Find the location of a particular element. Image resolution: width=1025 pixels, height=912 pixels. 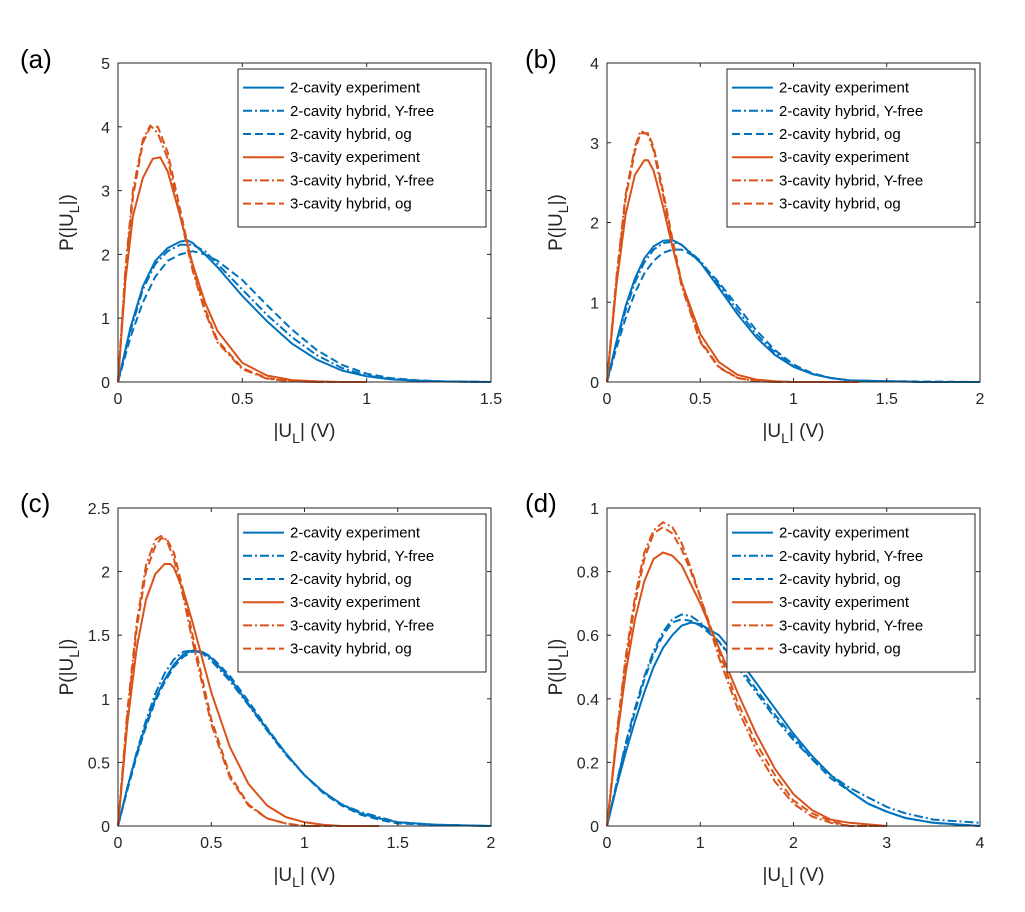

y-tick-label: 3 is located at coordinates (594, 144).